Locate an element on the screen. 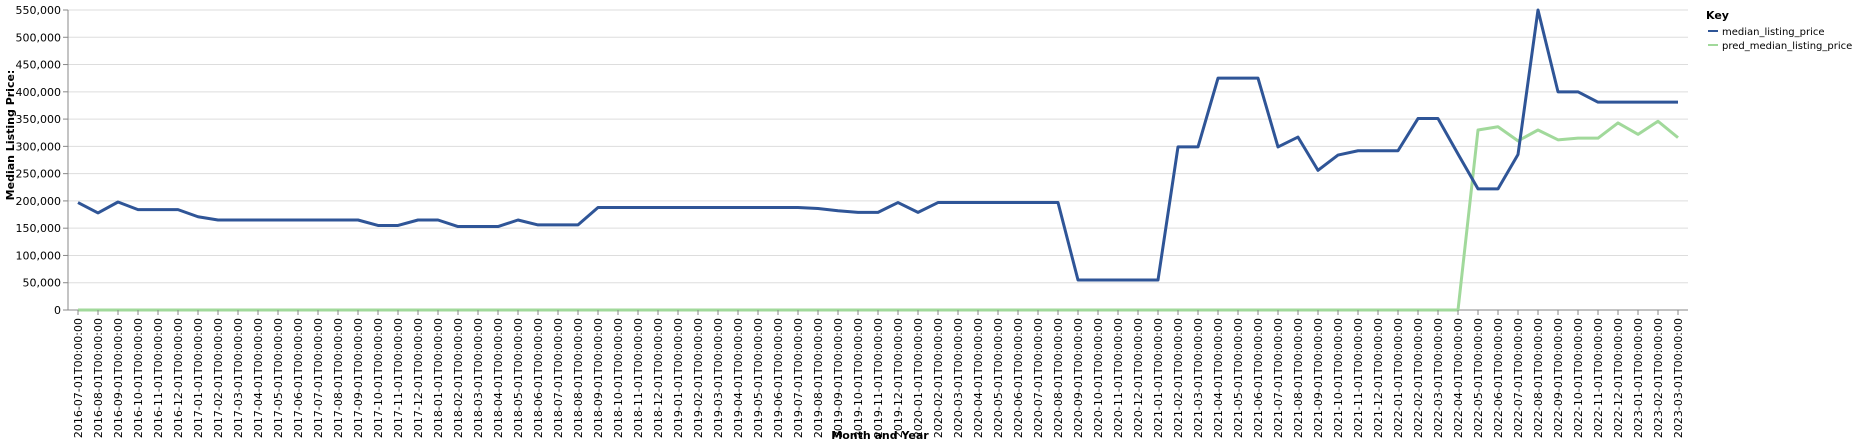 Image resolution: width=1859 pixels, height=447 pixels. x-tick-label: 2022-06-01T00:00:00 is located at coordinates (1498, 378).